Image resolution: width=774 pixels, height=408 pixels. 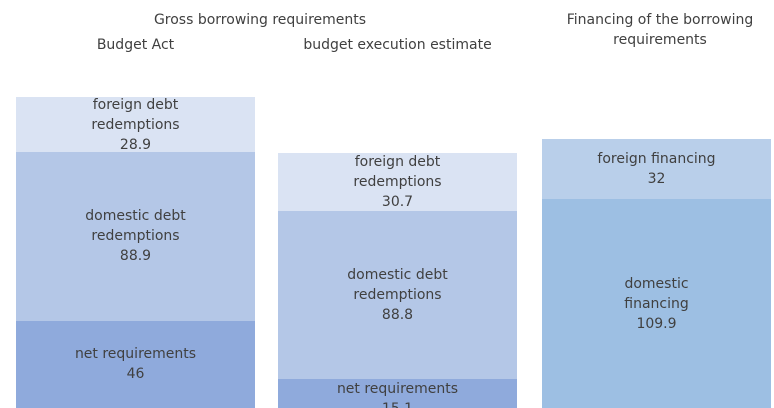 I want to click on segment-label: domestic financing, so click(x=656, y=293).